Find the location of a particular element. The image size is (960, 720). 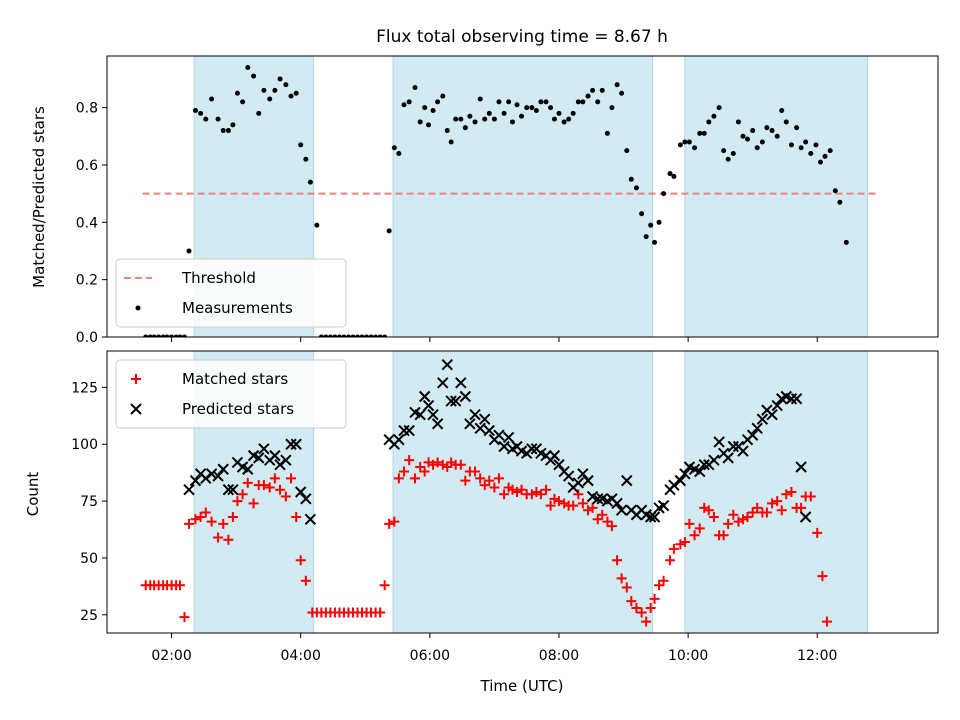

legend-label-measurements: Measurements is located at coordinates (237, 308).